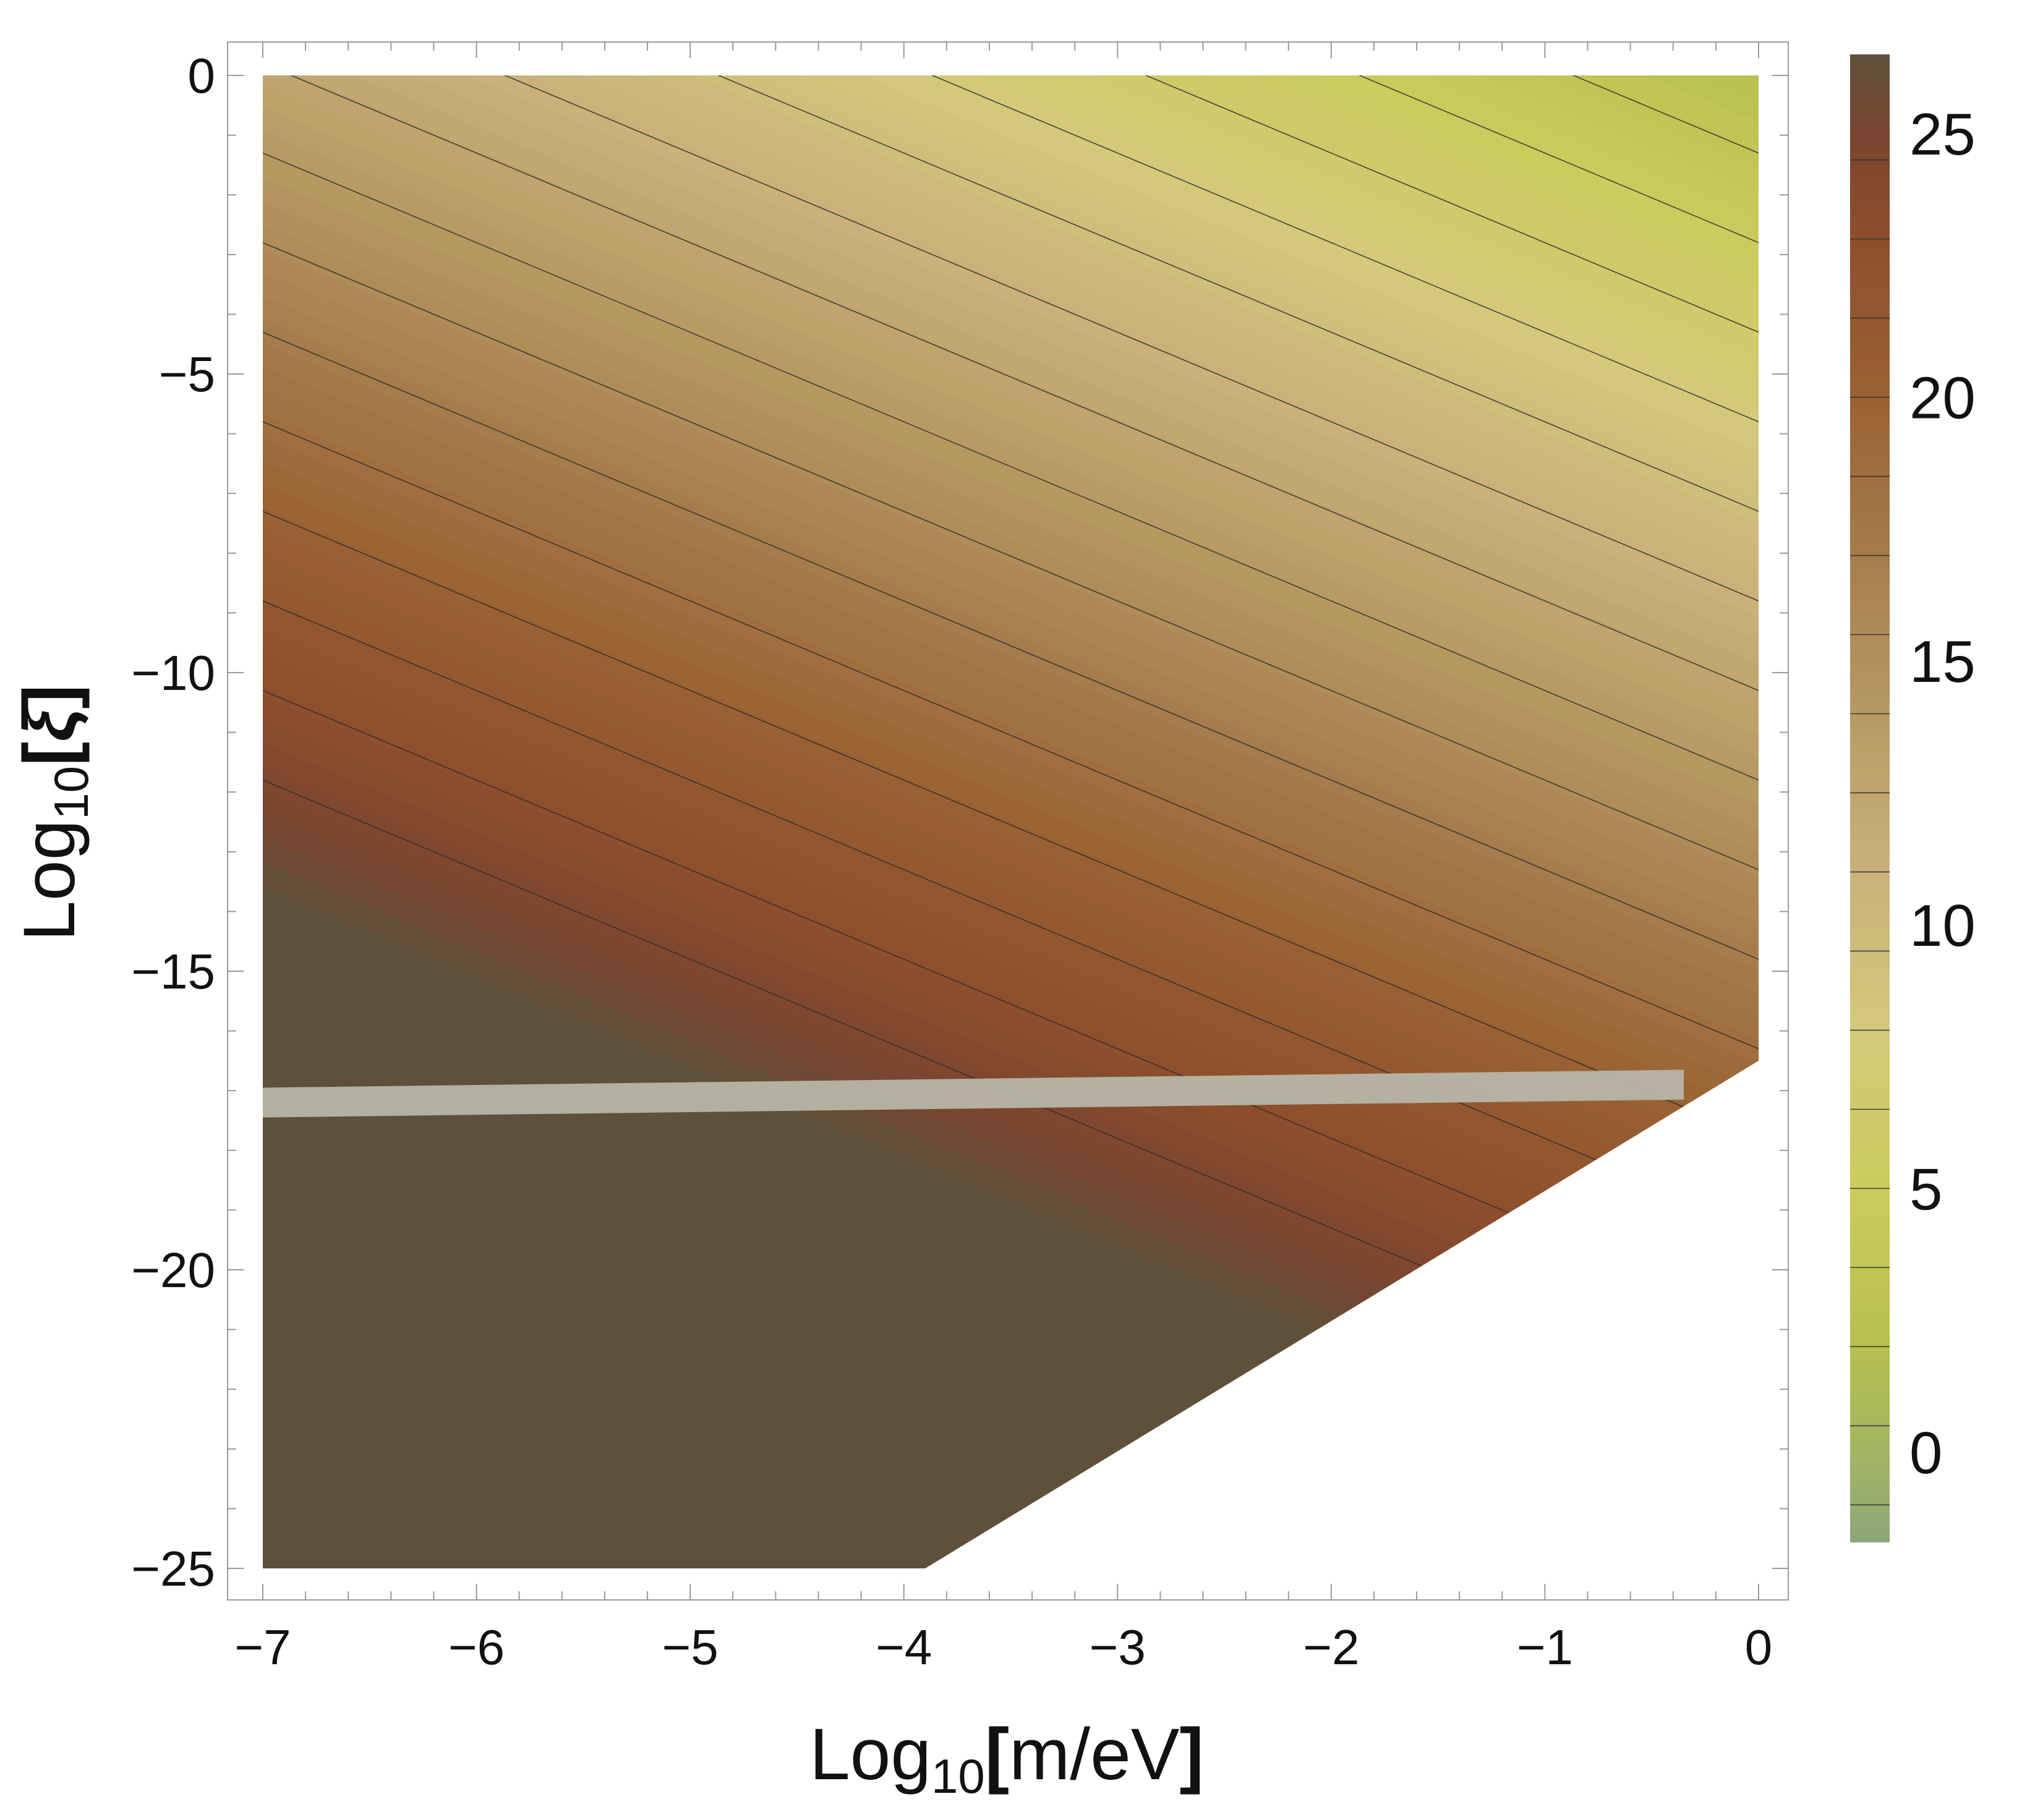 Image resolution: width=2022 pixels, height=1820 pixels. What do you see at coordinates (1913, 798) in the screenshot?
I see `colorbar: 0 5 10 15 20 25` at bounding box center [1913, 798].